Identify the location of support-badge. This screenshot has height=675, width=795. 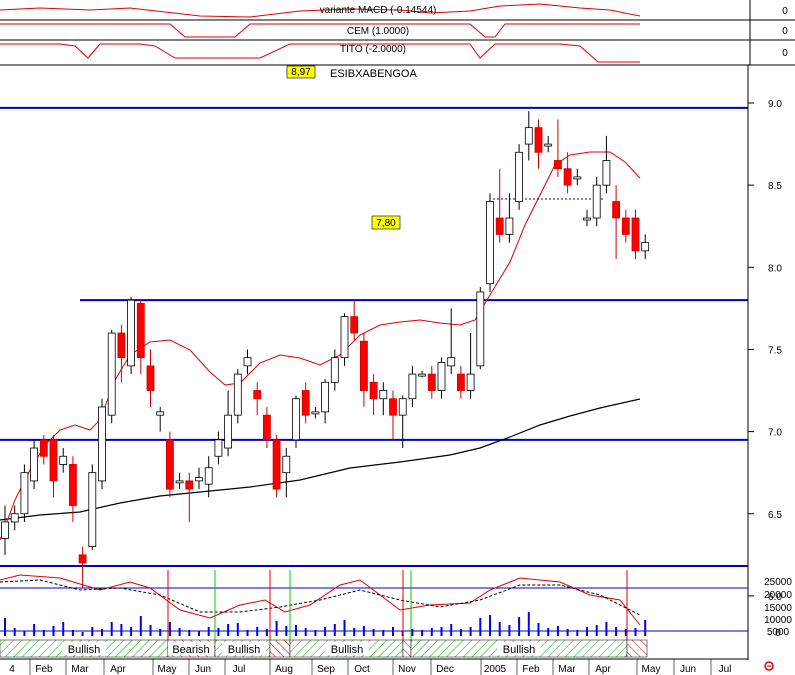
(386, 222).